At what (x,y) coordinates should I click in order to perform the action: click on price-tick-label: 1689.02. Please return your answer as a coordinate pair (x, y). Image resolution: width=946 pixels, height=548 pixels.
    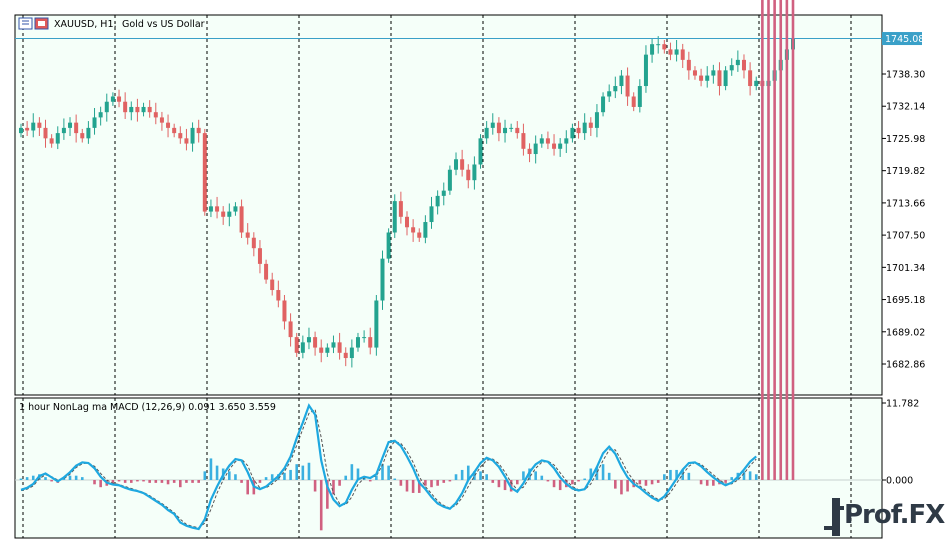
    Looking at the image, I should click on (905, 332).